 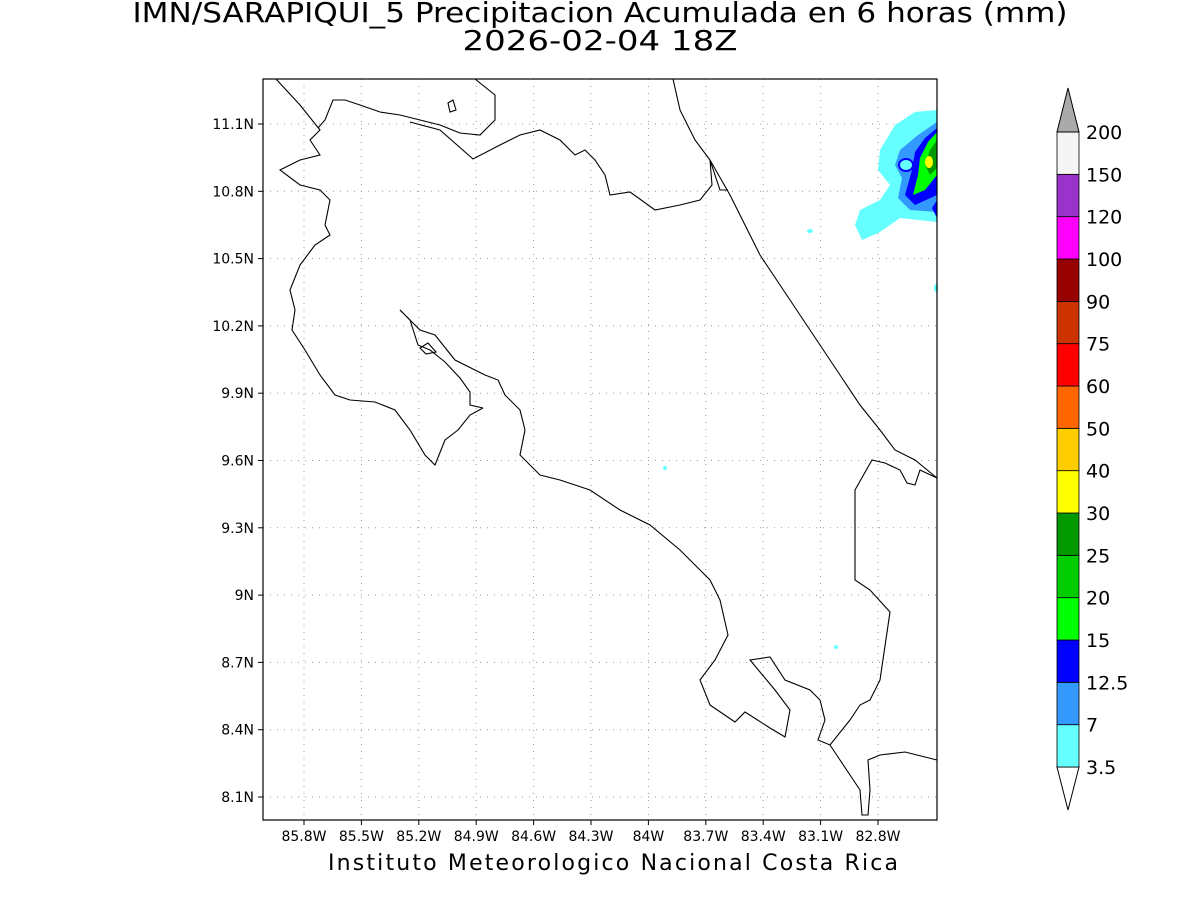 I want to click on lat-label: 8.1N, so click(x=237, y=798).